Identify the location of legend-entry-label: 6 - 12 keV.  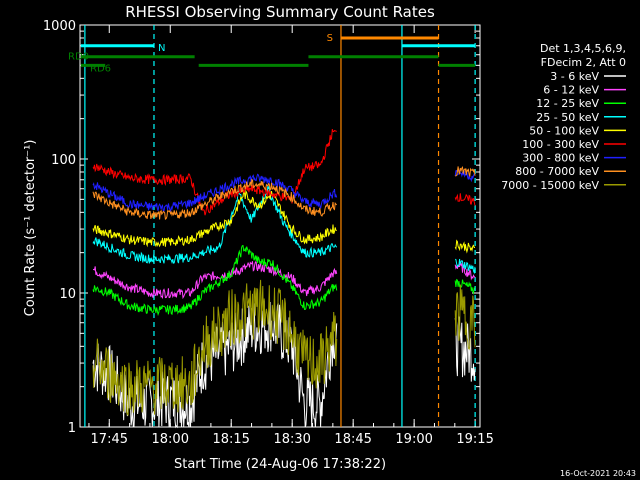
(571, 90).